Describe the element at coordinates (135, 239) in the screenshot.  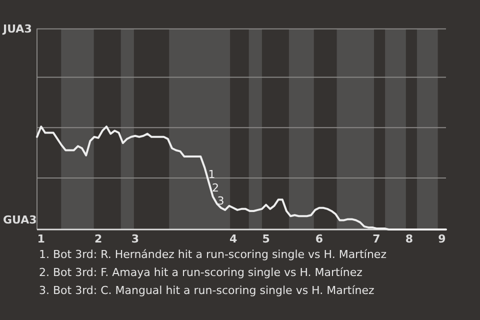
I see `x-tick-label: 3` at that location.